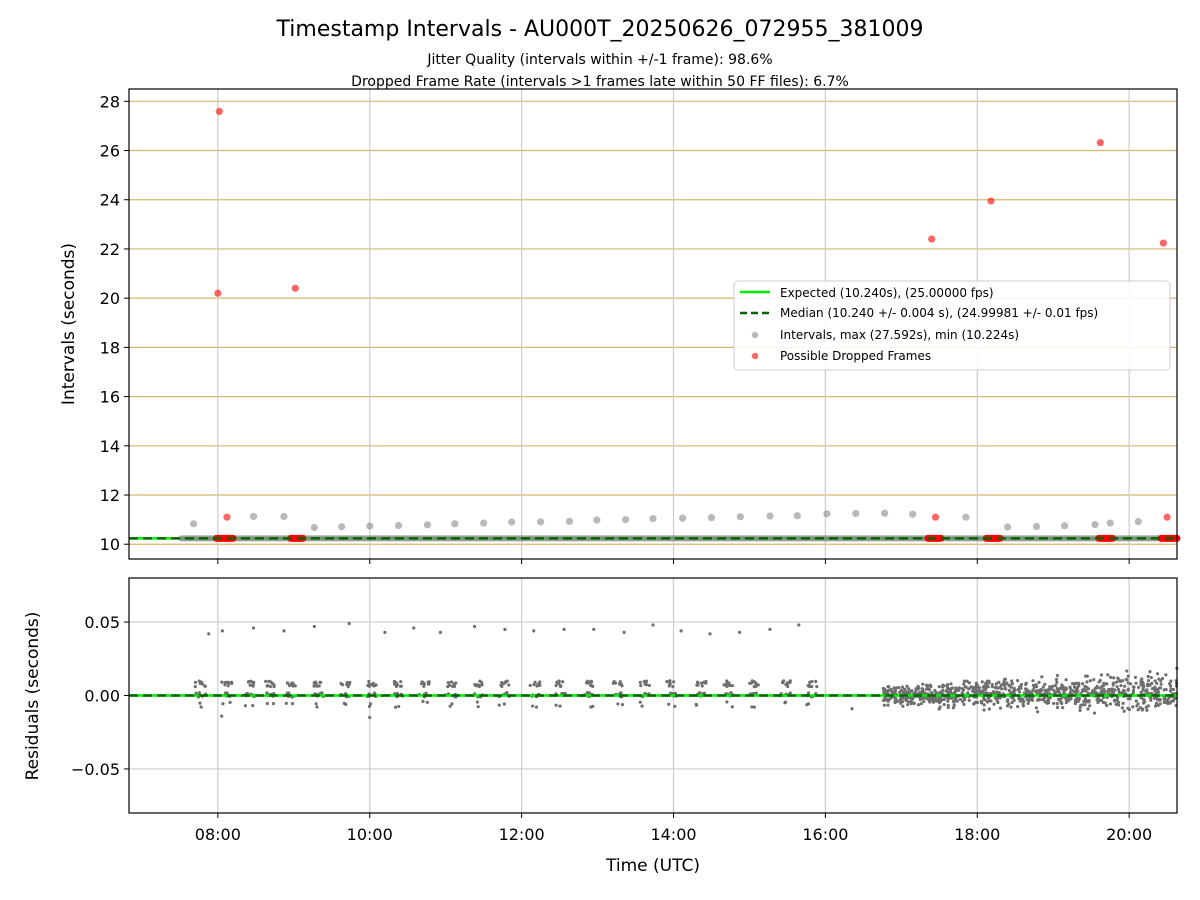  What do you see at coordinates (110, 200) in the screenshot?
I see `y-tick-label: 24` at bounding box center [110, 200].